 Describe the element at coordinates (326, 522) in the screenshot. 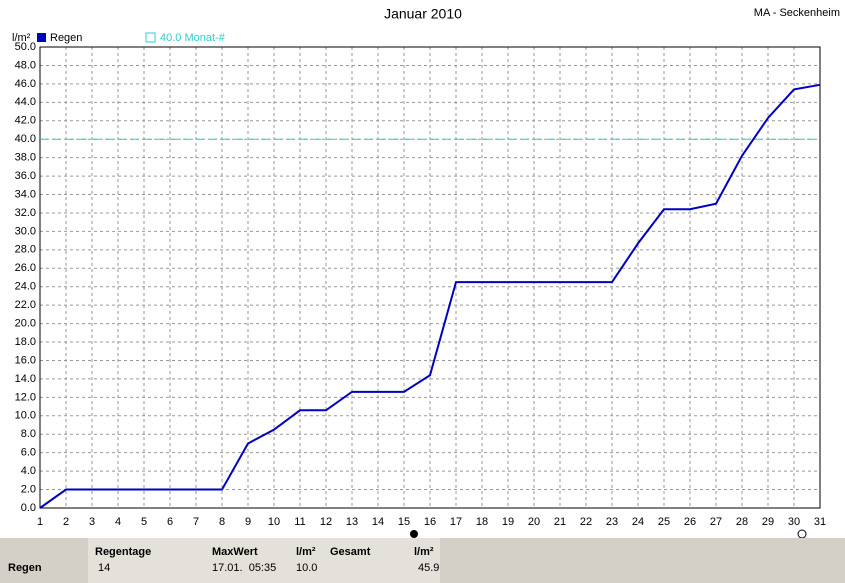

I see `x-tick-label: 12` at that location.